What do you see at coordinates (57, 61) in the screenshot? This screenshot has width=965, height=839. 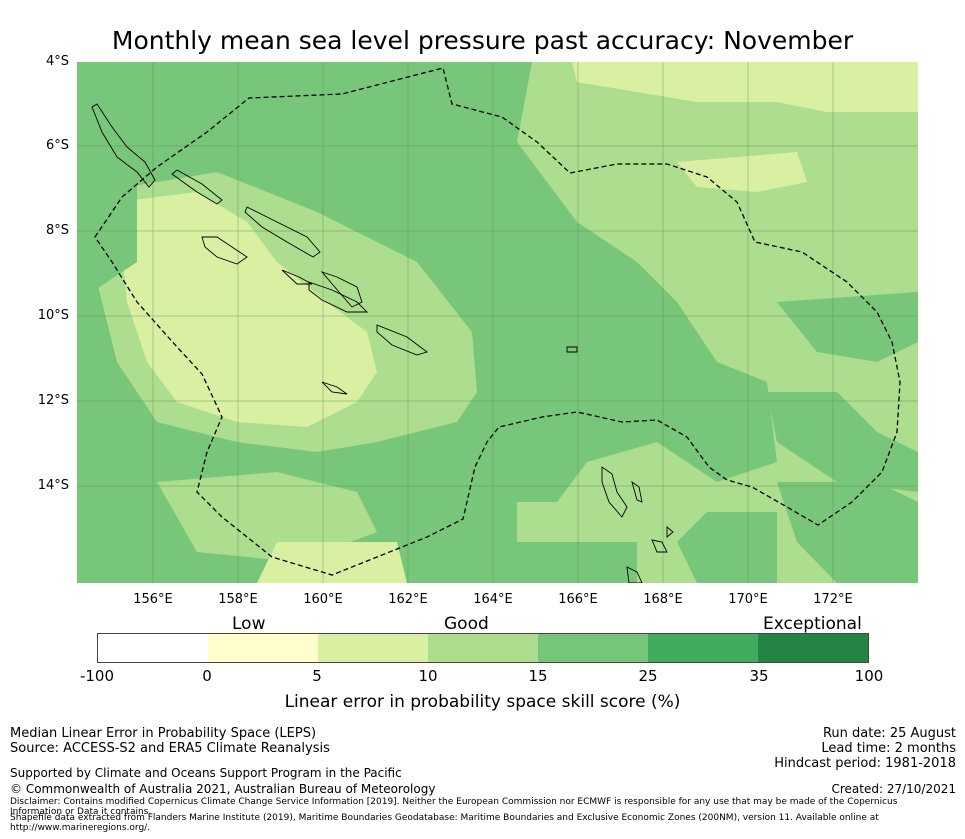 I see `lat-label-4s: 4°S` at bounding box center [57, 61].